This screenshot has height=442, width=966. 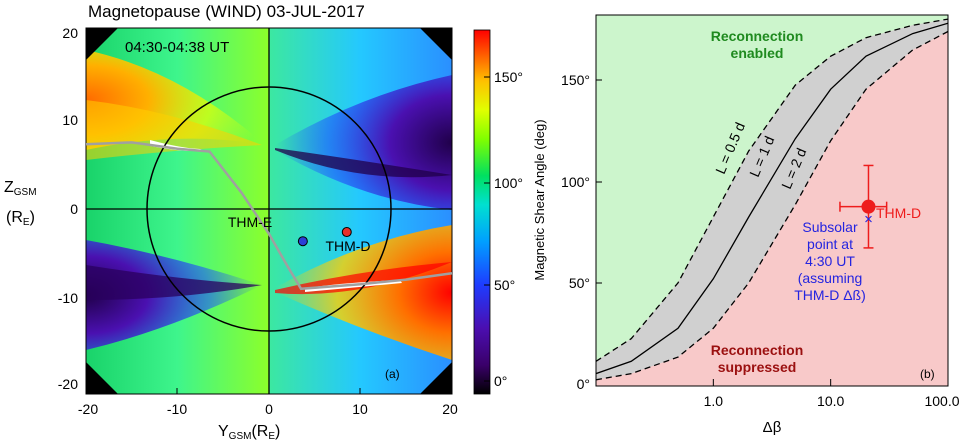 What do you see at coordinates (70, 33) in the screenshot?
I see `map-ytick: 20` at bounding box center [70, 33].